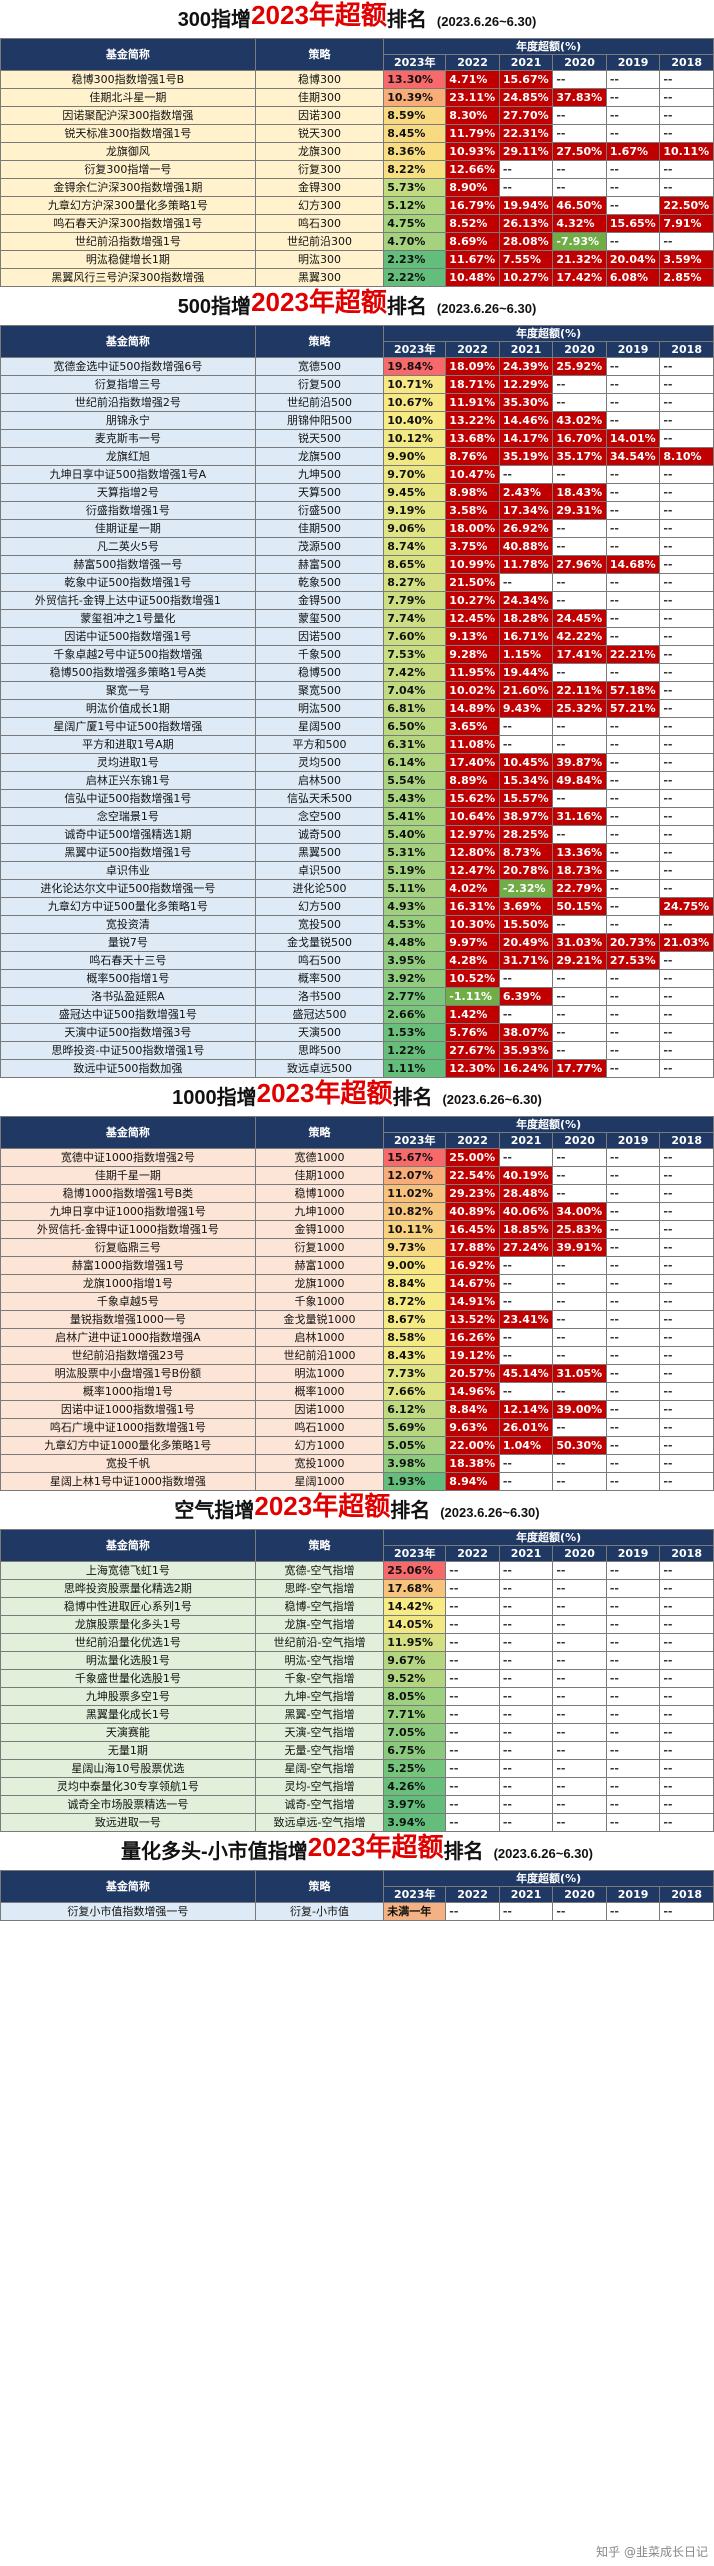 This screenshot has width=714, height=2566. Describe the element at coordinates (415, 1337) in the screenshot. I see `excess-2023: 8.58%` at that location.